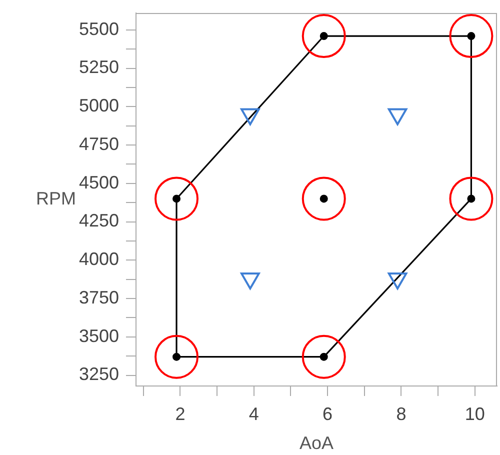 This screenshot has height=455, width=500. What do you see at coordinates (56, 198) in the screenshot?
I see `y-axis-title: RPM` at bounding box center [56, 198].